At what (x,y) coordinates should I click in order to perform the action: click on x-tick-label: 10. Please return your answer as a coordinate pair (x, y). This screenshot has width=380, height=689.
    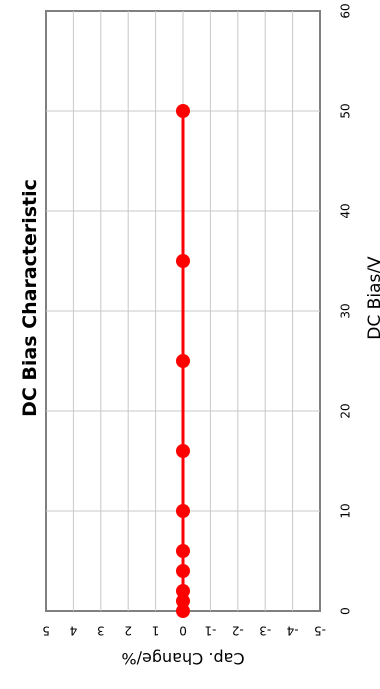
    Looking at the image, I should click on (346, 510).